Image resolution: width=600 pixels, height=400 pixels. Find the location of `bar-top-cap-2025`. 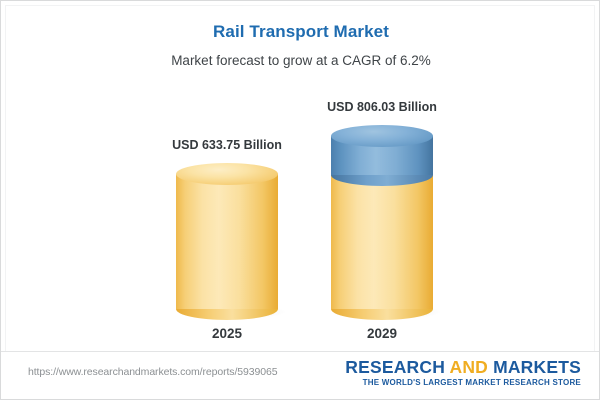

bar-top-cap-2025 is located at coordinates (227, 174).